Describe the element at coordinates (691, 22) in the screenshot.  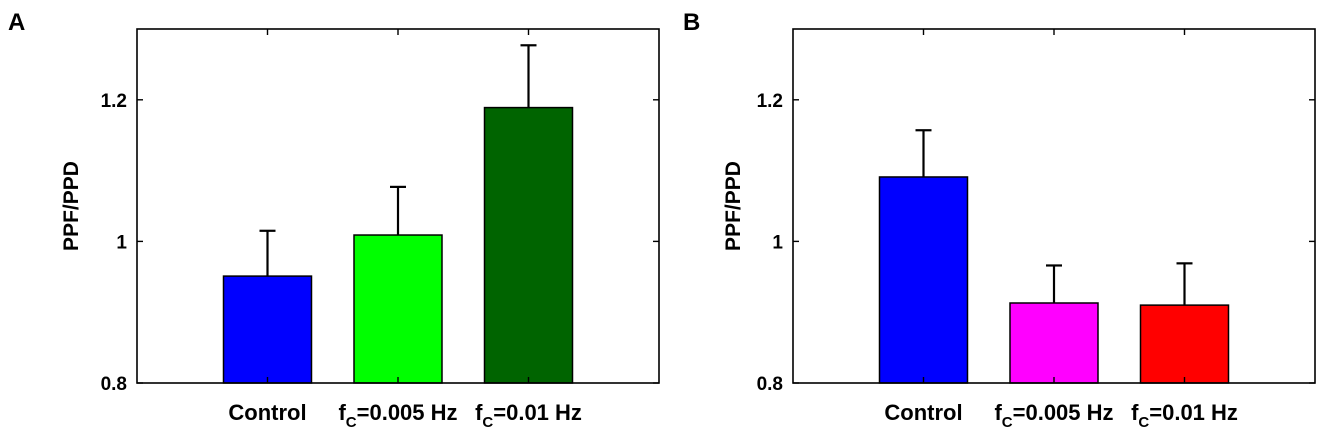
I see `panel-letter: B` at that location.